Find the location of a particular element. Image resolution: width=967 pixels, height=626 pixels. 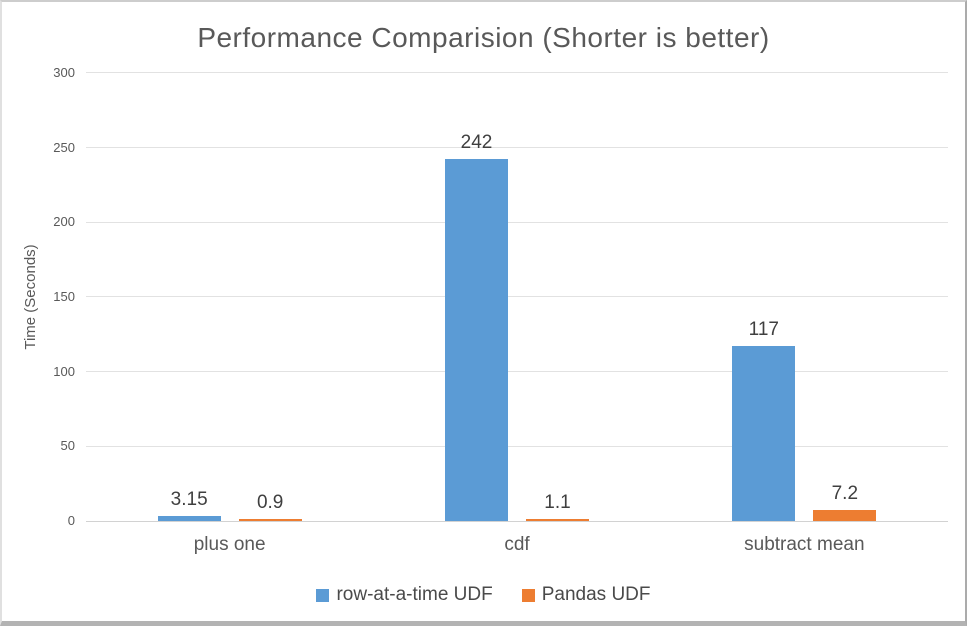

legend-item-pandas-udf: Pandas UDF is located at coordinates (586, 594).